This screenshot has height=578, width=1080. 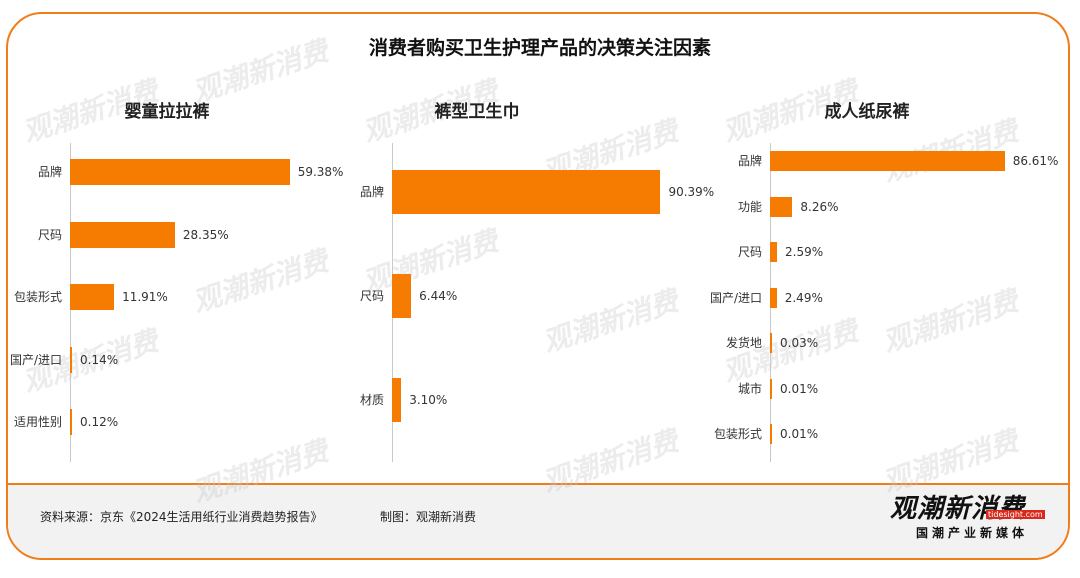 What do you see at coordinates (972, 533) in the screenshot?
I see `logo-tagline: 国潮产业新媒体` at bounding box center [972, 533].